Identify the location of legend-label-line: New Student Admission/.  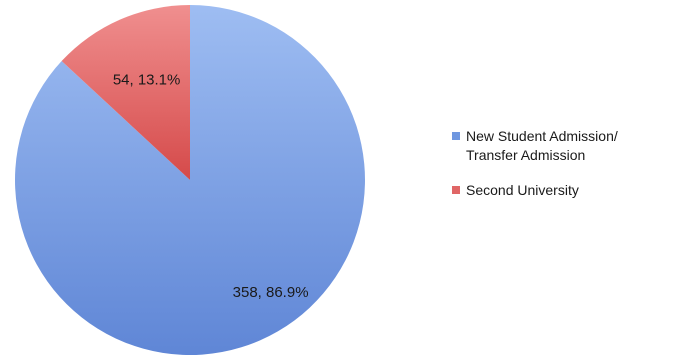
(542, 136).